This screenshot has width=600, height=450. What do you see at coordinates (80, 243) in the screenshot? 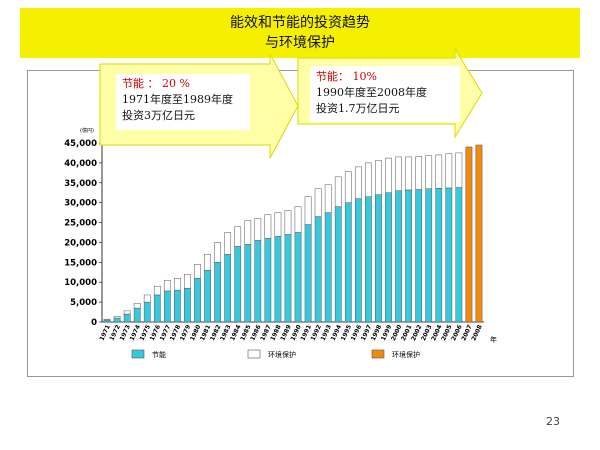
I see `y-tick-label: 20,000` at bounding box center [80, 243].